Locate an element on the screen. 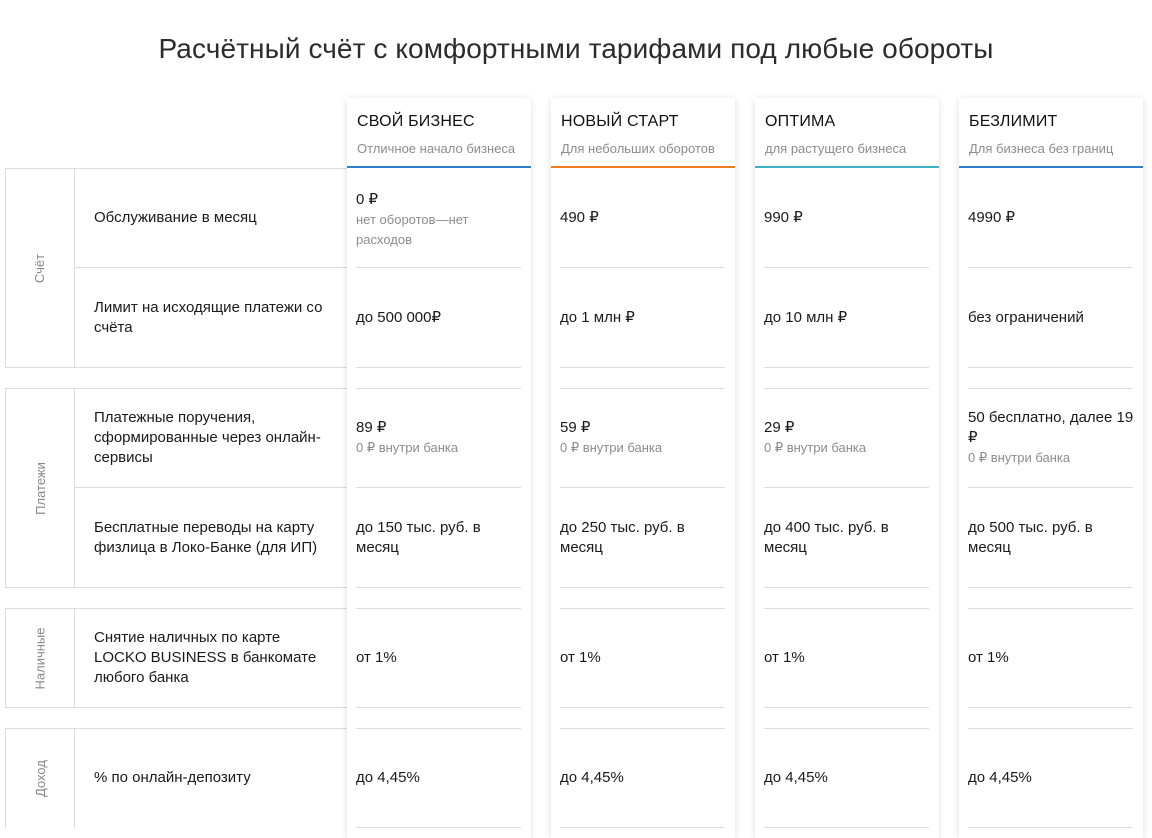 This screenshot has width=1152, height=838. cell-payment-limit: до 500 000₽ is located at coordinates (399, 317).